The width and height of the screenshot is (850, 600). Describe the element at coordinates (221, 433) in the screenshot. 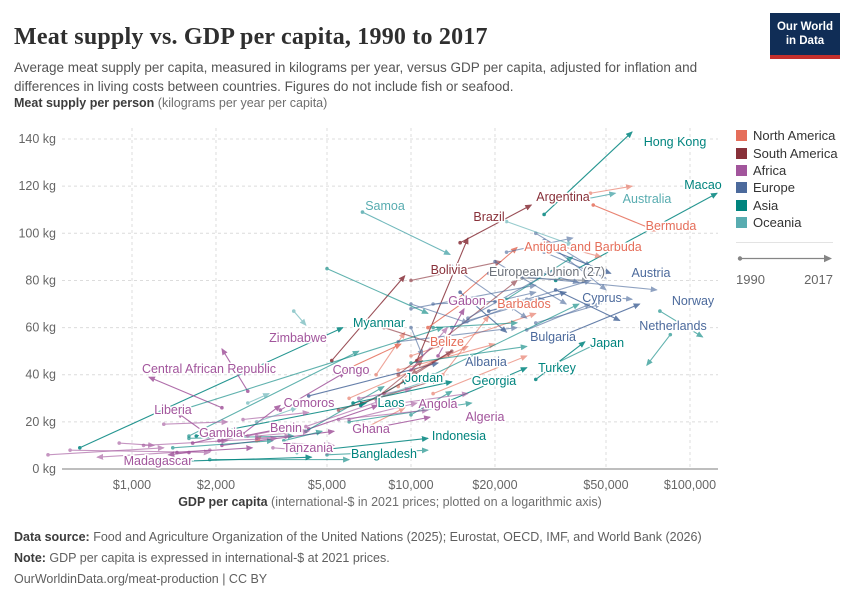

I see `country-label: Gambia` at that location.